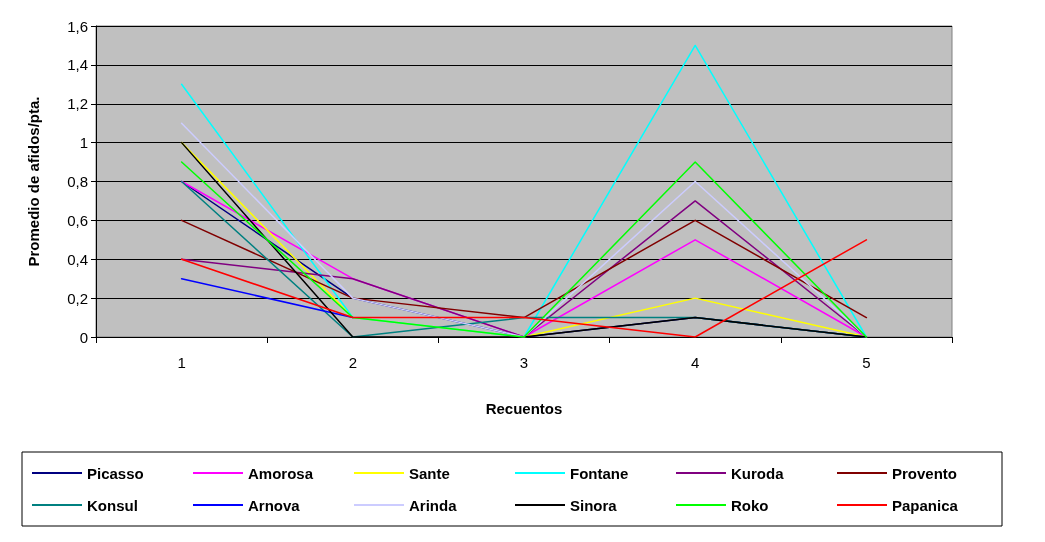 Image resolution: width=1045 pixels, height=542 pixels. What do you see at coordinates (281, 473) in the screenshot?
I see `legend-label: Amorosa` at bounding box center [281, 473].